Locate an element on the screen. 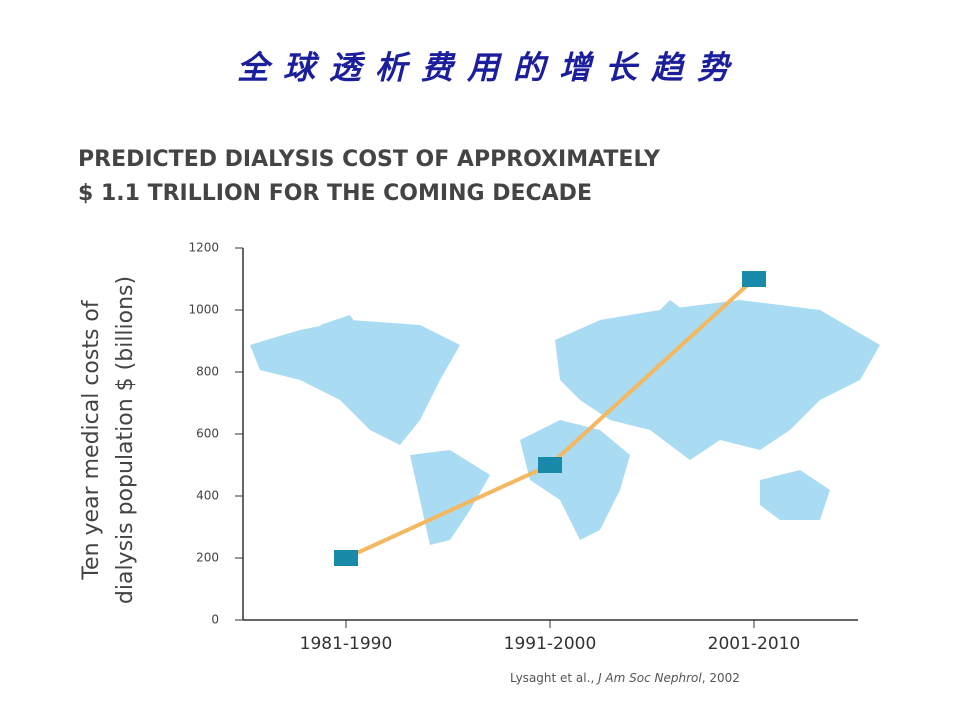  y-axis-label: dialysis population $ (billions) is located at coordinates (125, 440).